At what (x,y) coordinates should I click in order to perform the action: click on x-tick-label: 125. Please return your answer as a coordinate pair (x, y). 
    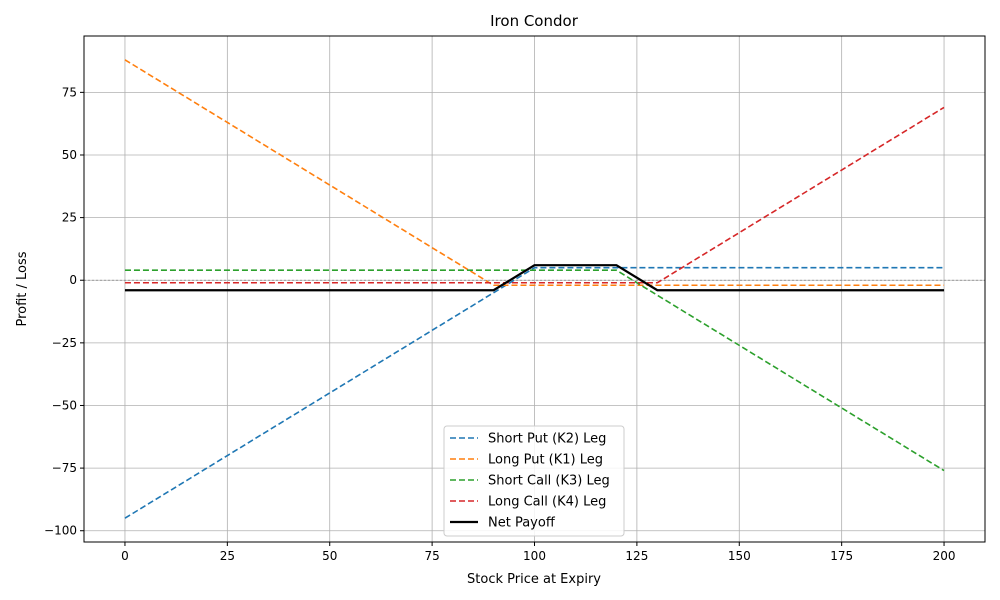
    Looking at the image, I should click on (636, 556).